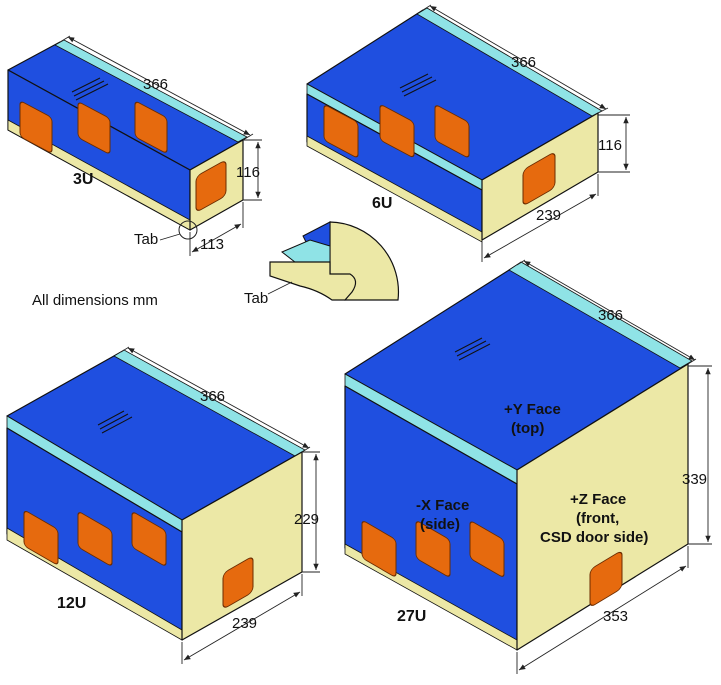 This screenshot has height=685, width=721. Describe the element at coordinates (83, 179) in the screenshot. I see `u3-unit-label: 3U` at that location.